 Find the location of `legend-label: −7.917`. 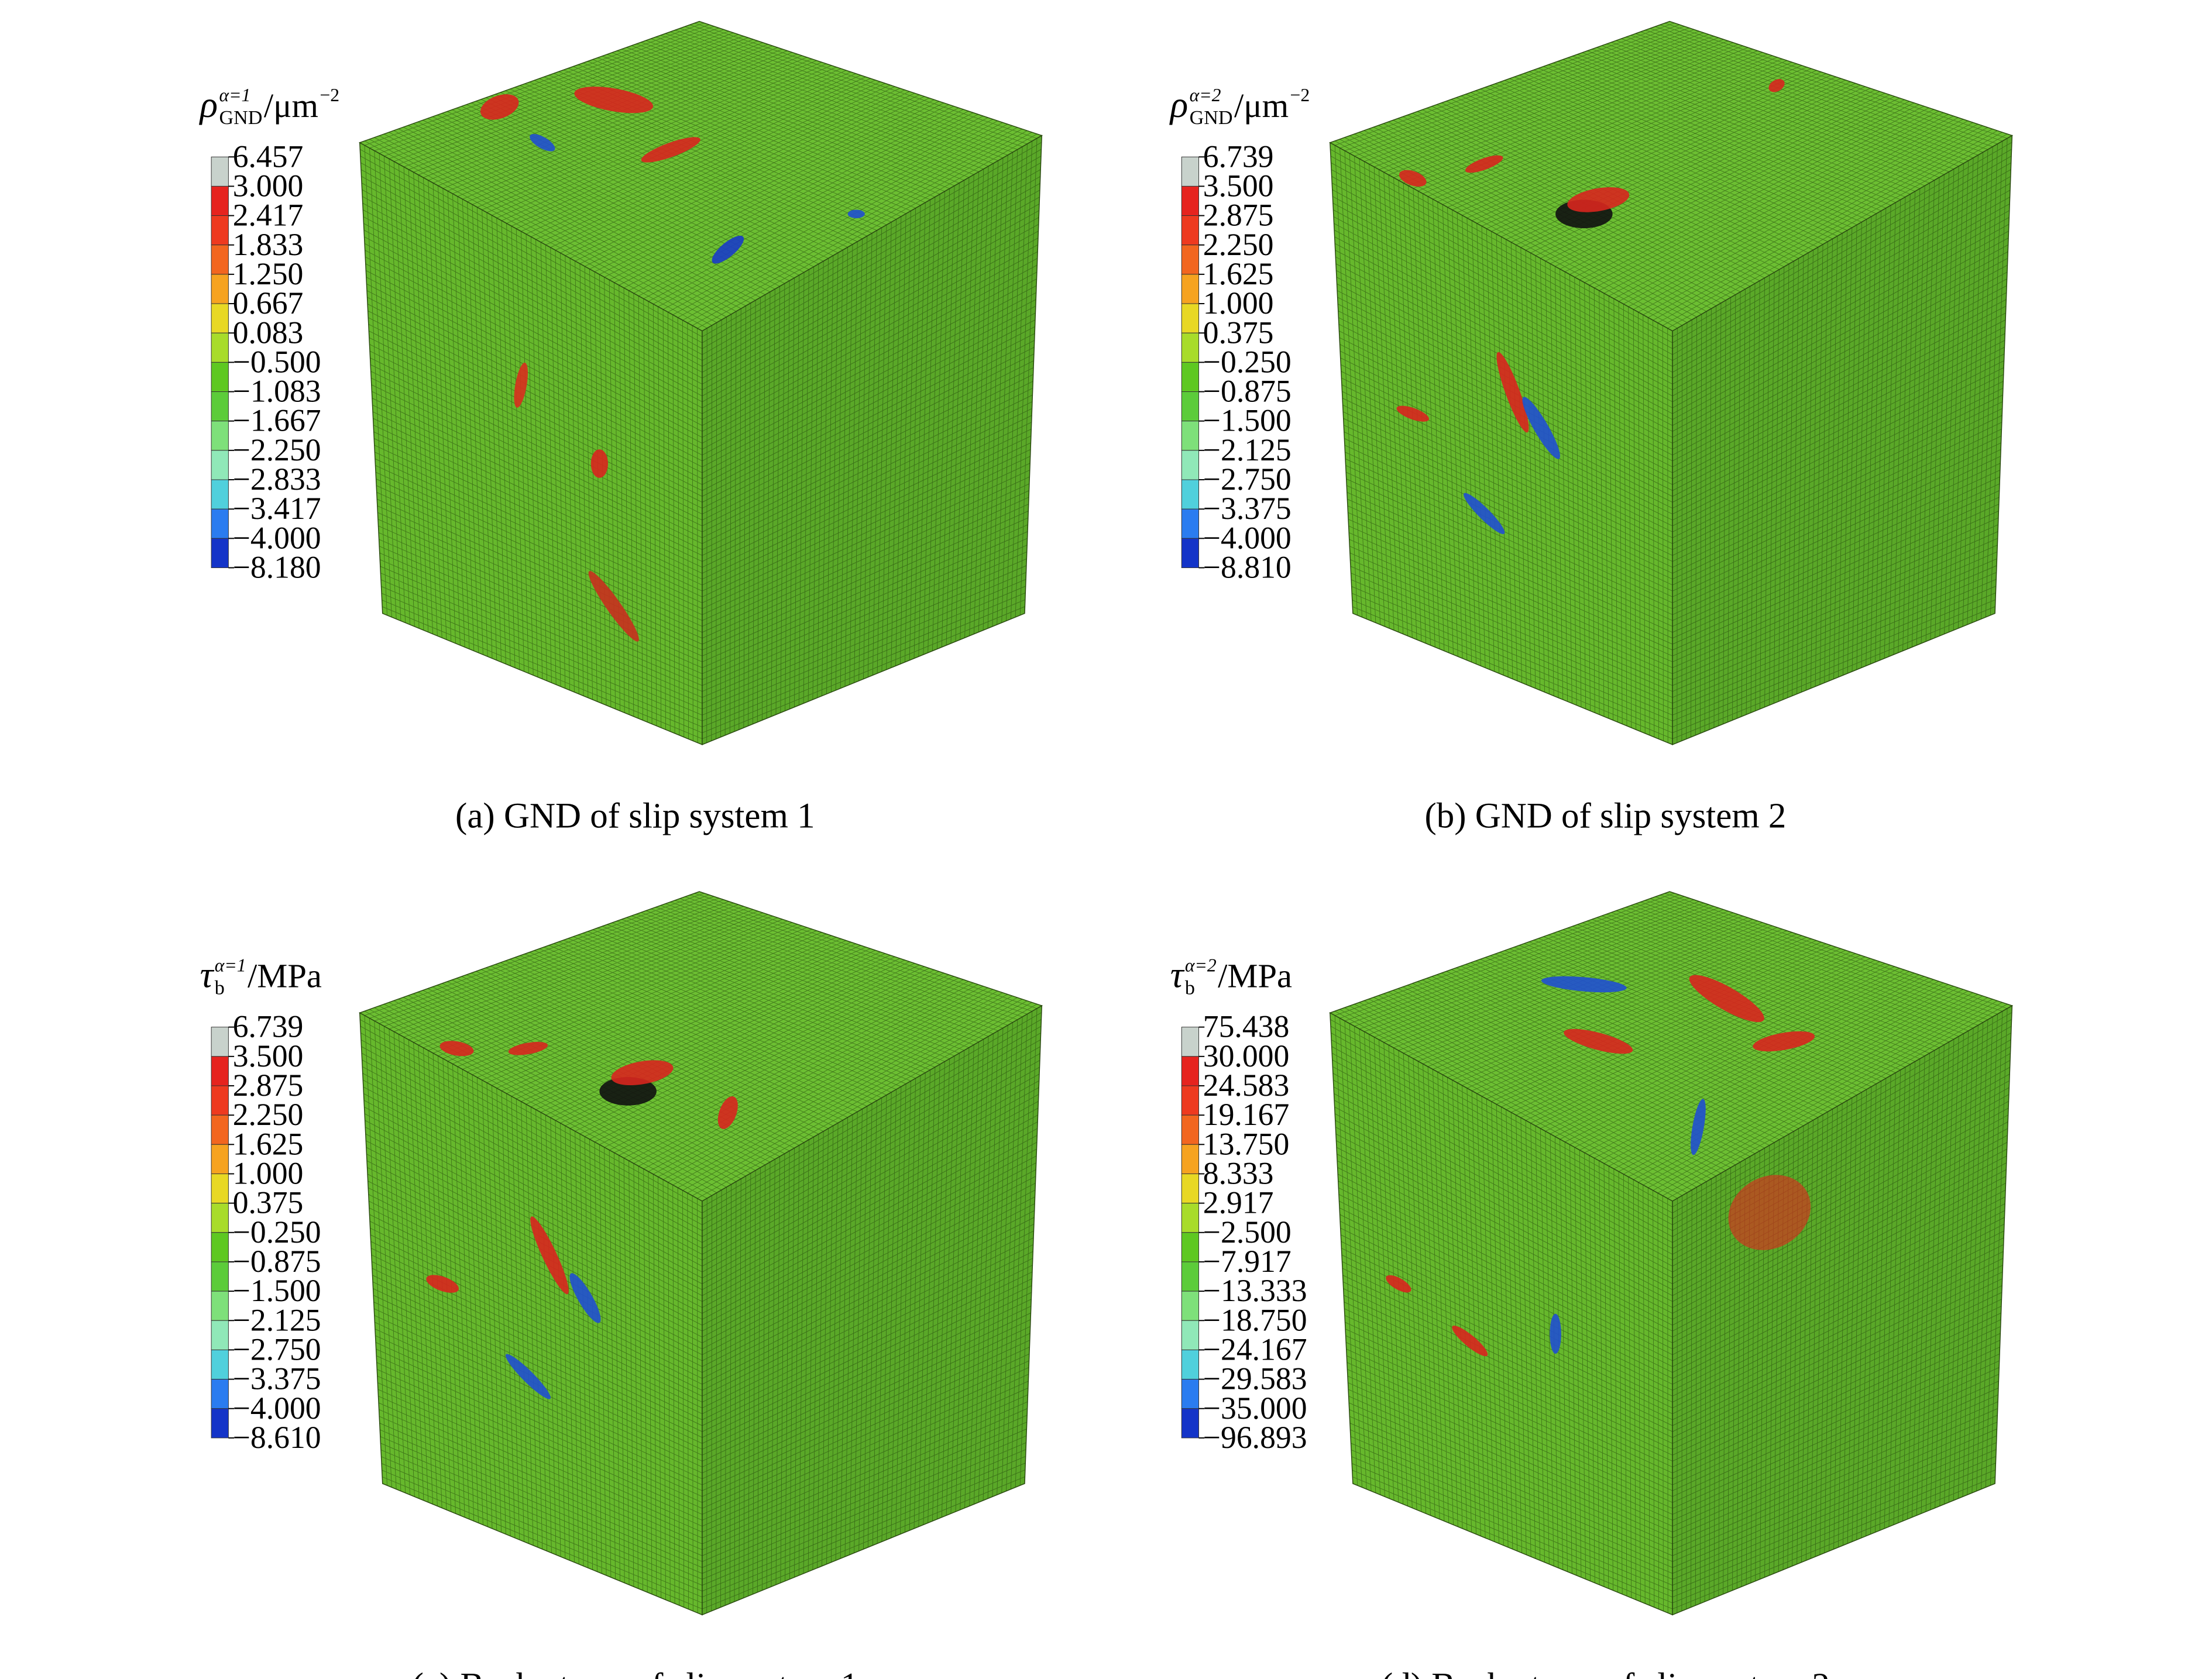

legend-label: −7.917 is located at coordinates (1247, 1261).